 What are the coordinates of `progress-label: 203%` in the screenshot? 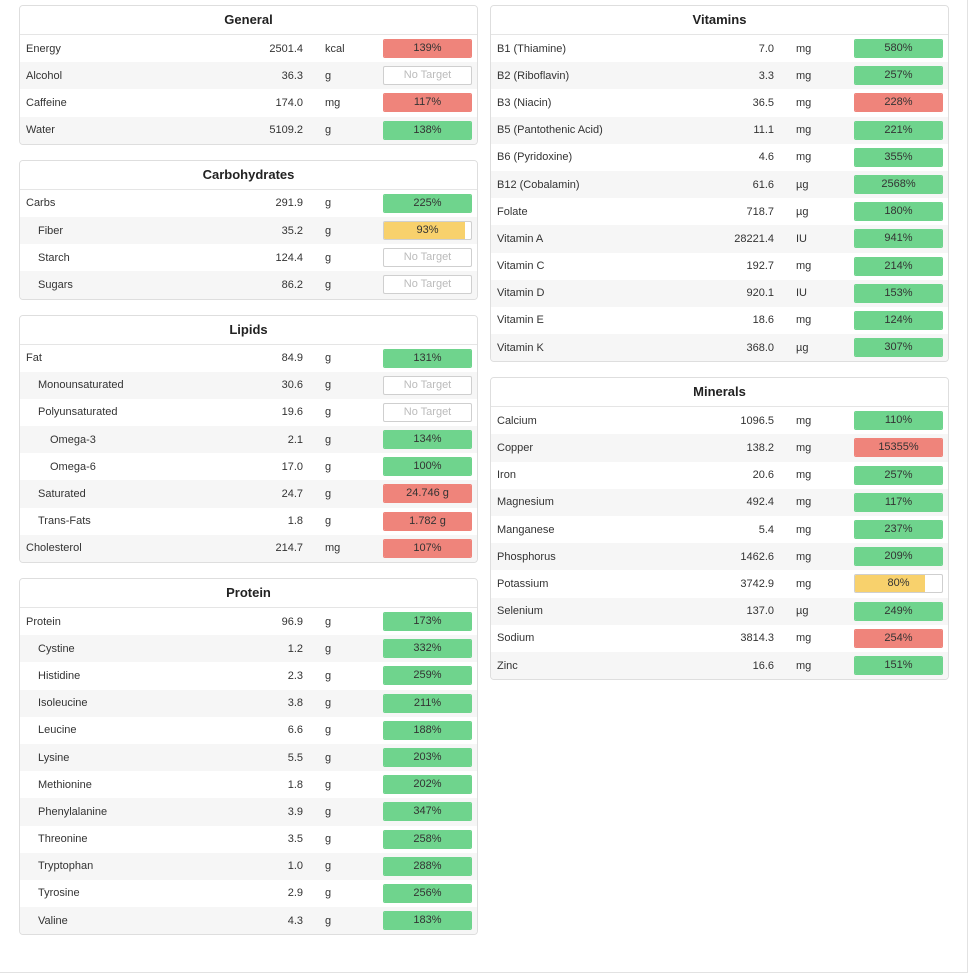 It's located at (427, 756).